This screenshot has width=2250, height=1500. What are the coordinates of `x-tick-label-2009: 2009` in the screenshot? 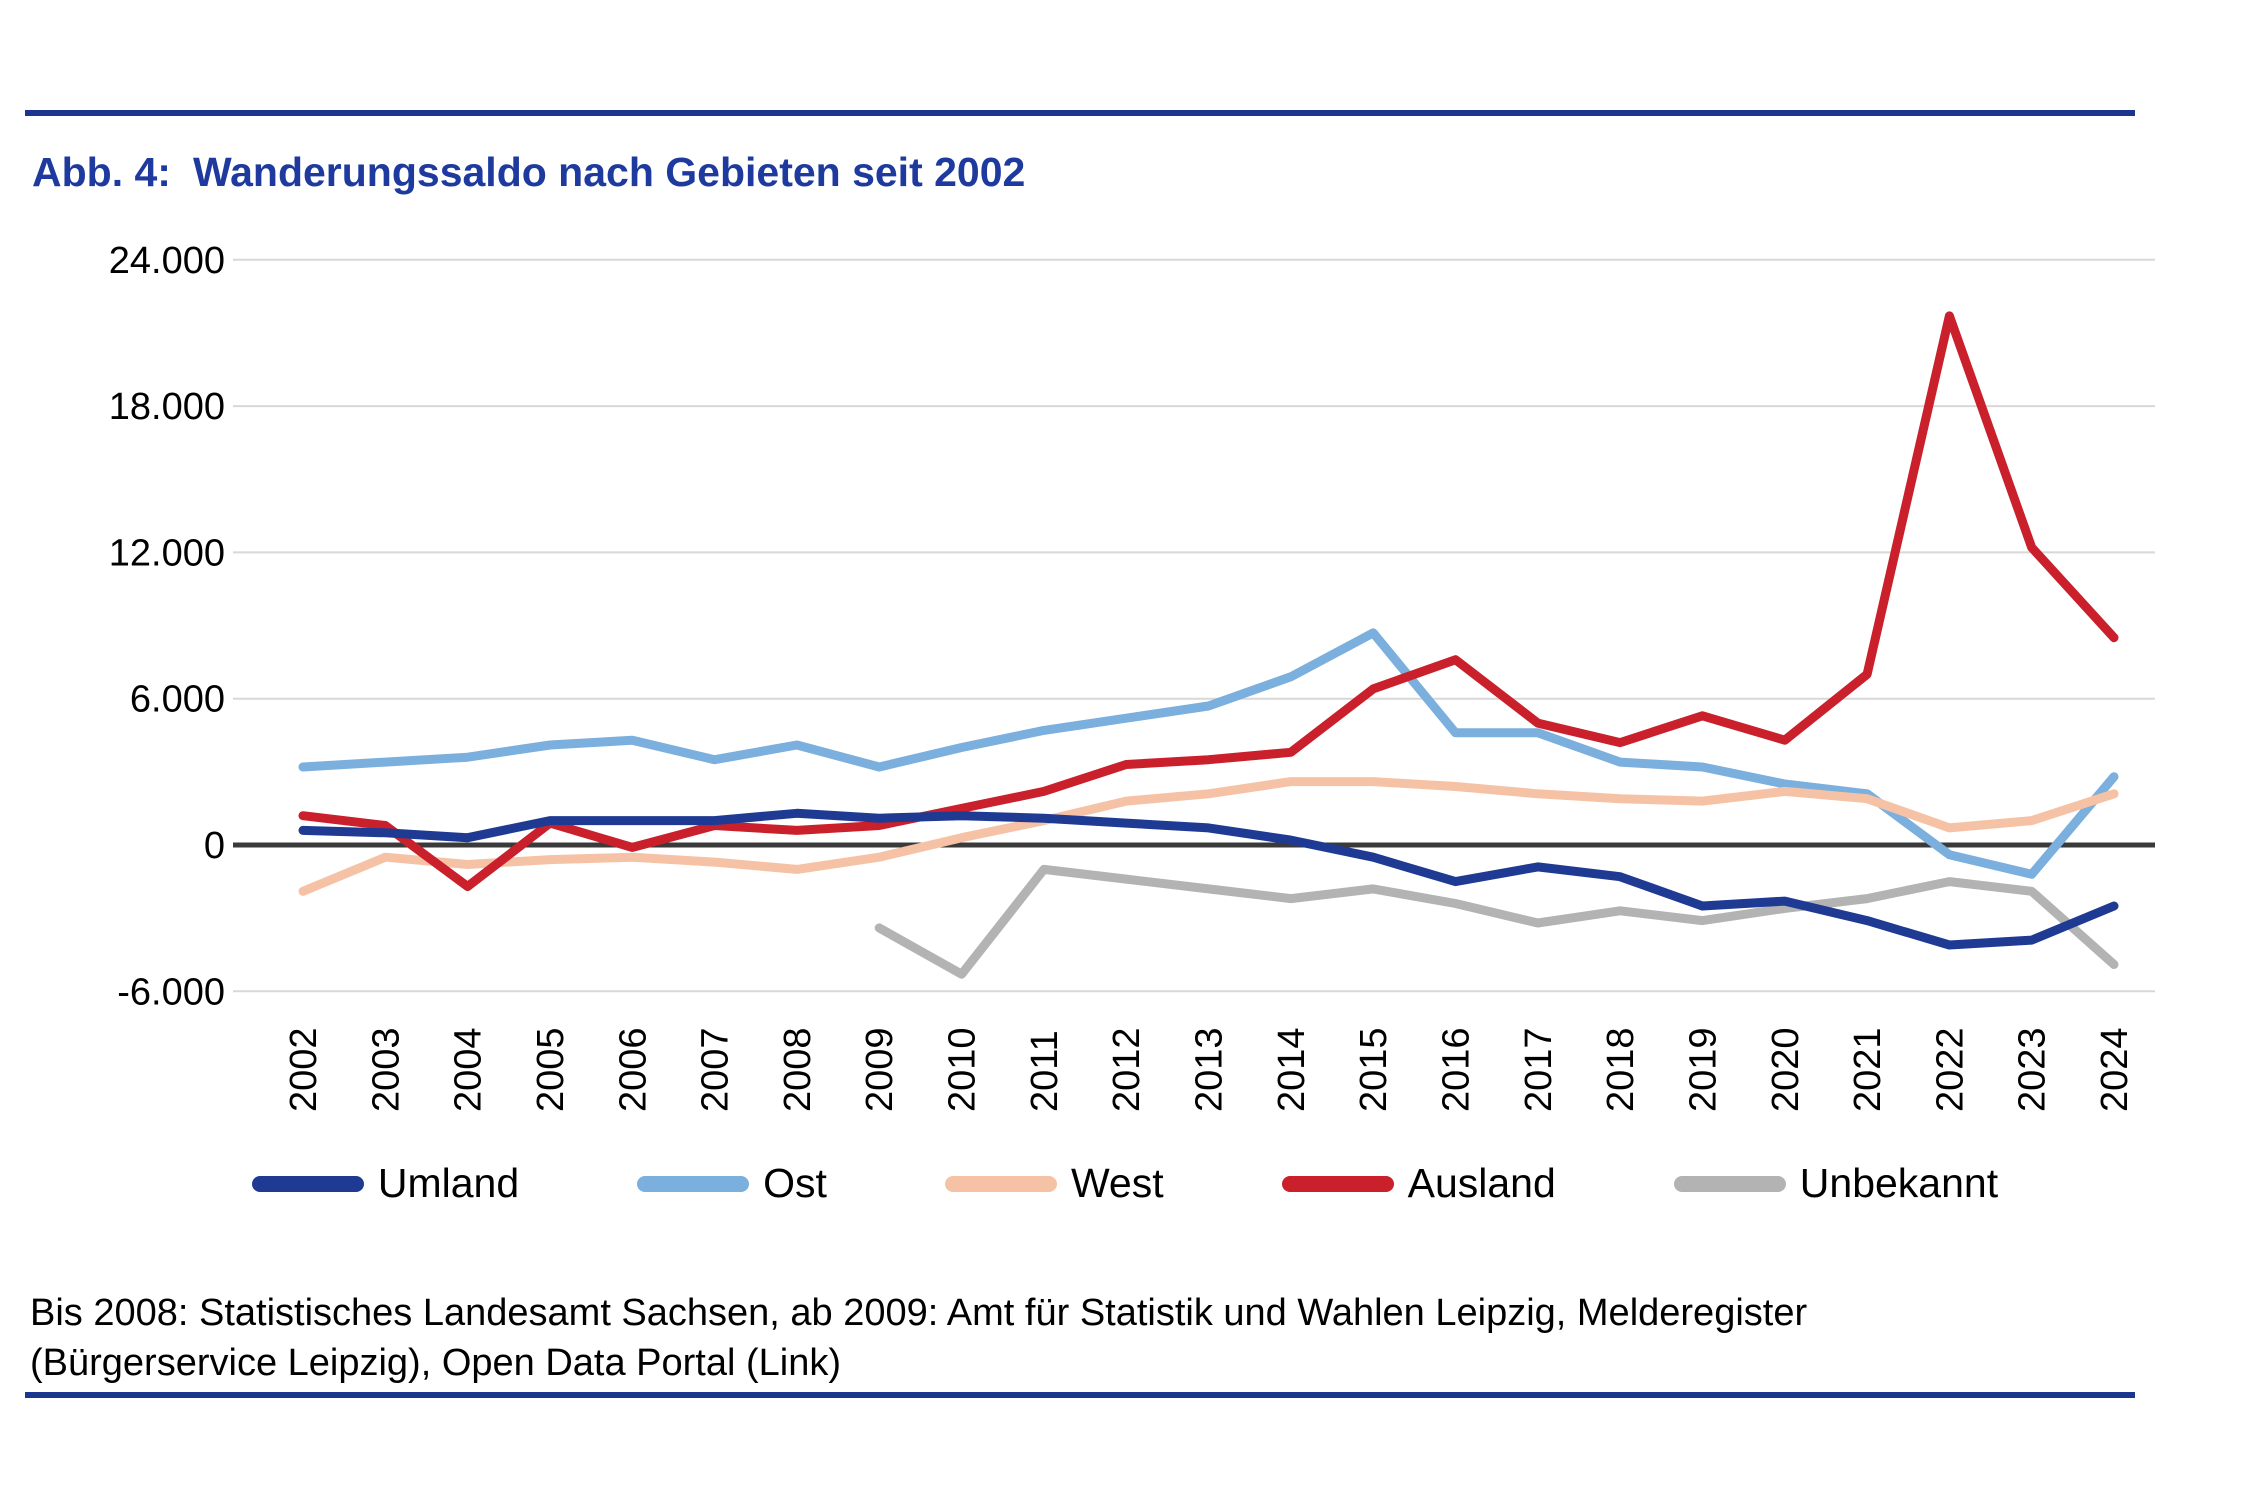 It's located at (880, 1069).